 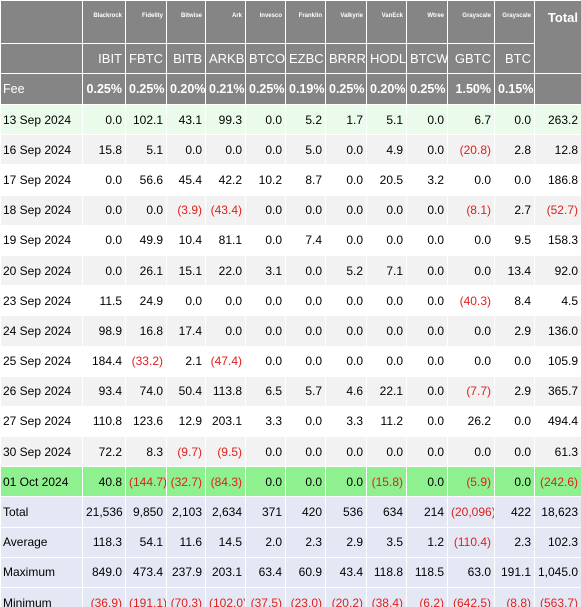 What do you see at coordinates (41, 596) in the screenshot?
I see `summary-label: Minimum` at bounding box center [41, 596].